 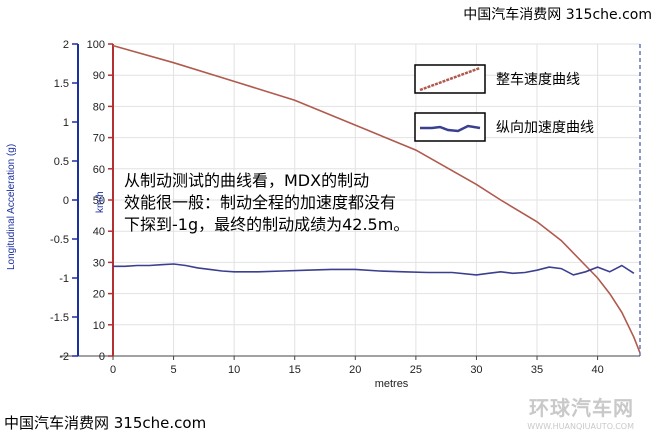 What do you see at coordinates (66, 201) in the screenshot?
I see `y1-tick-label-4: 0` at bounding box center [66, 201].